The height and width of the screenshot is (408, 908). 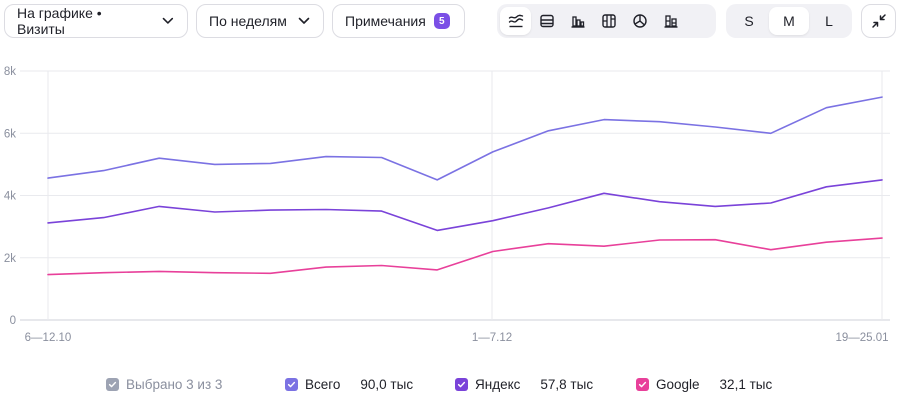 What do you see at coordinates (174, 384) in the screenshot?
I see `legend-selected-label: Выбрано 3 из 3` at bounding box center [174, 384].